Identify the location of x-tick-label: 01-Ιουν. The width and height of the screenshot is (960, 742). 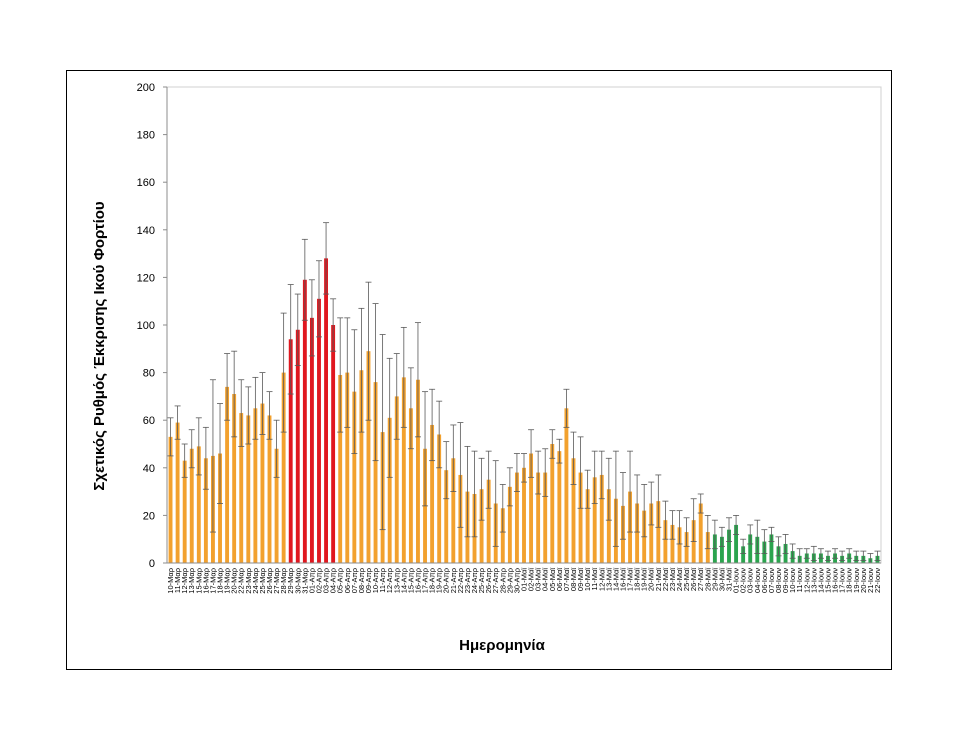
(736, 580).